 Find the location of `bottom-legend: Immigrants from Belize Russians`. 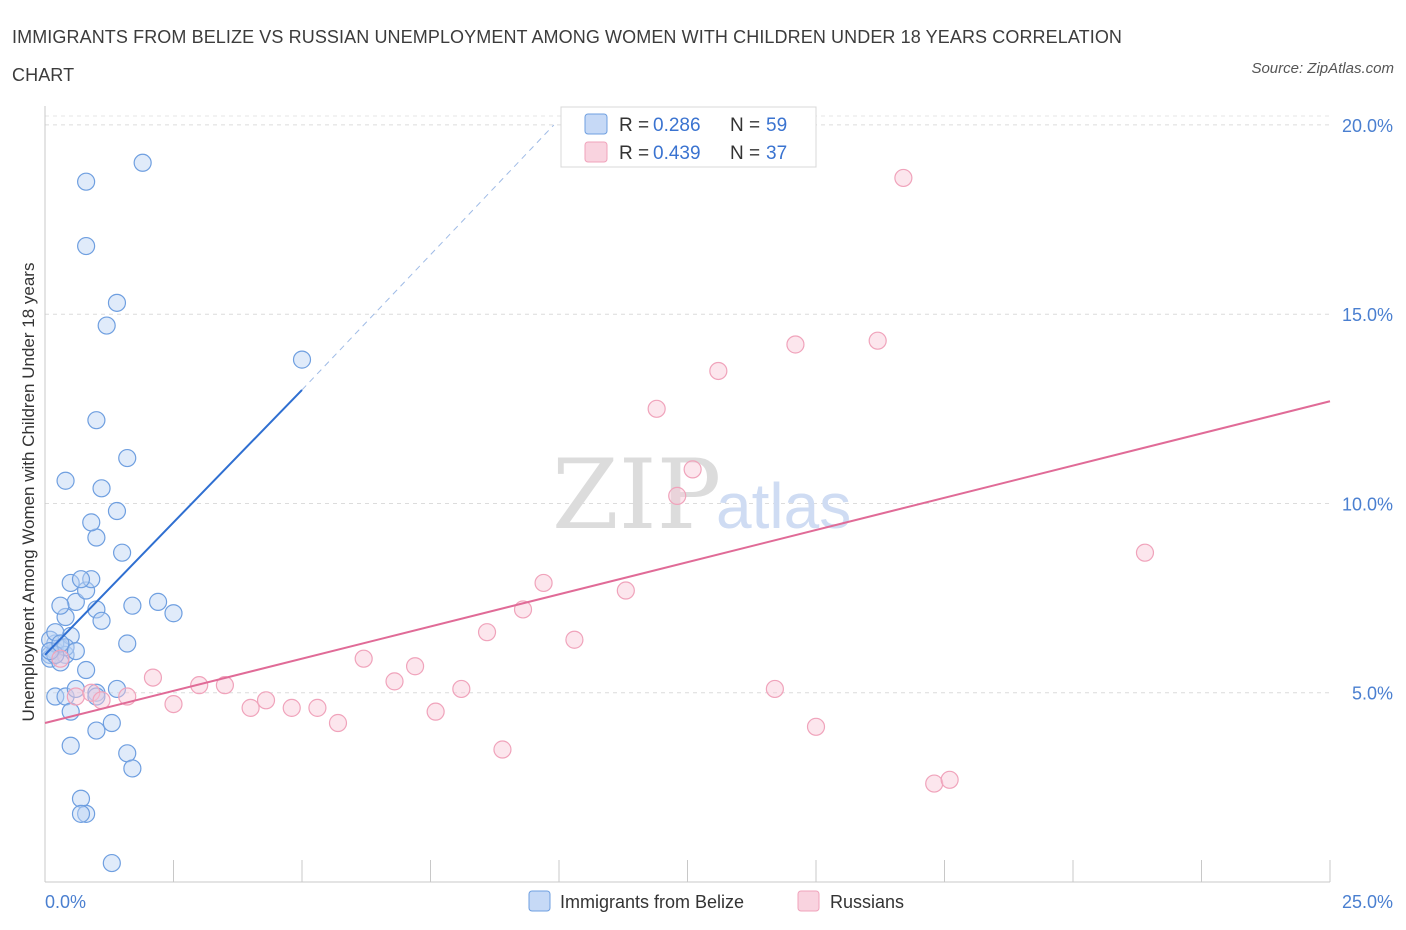

bottom-legend: Immigrants from Belize Russians is located at coordinates (716, 901).